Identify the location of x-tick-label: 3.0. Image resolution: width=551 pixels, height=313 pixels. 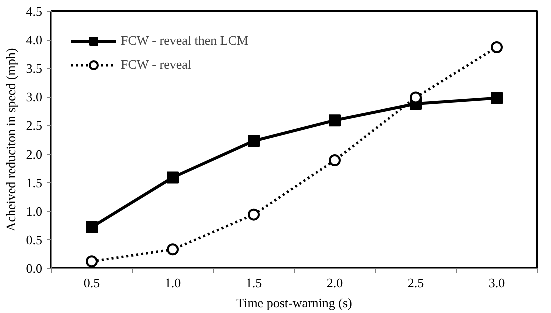
(497, 283).